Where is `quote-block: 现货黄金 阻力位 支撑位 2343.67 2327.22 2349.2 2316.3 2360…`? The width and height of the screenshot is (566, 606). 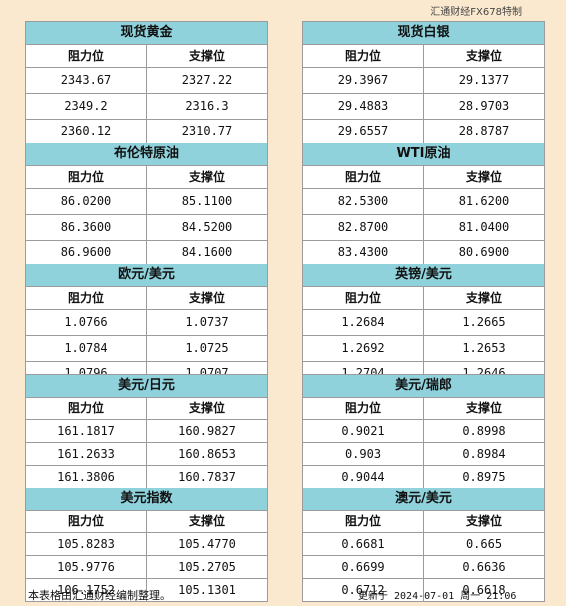
quote-block: 现货黄金 阻力位 支撑位 2343.67 2327.22 2349.2 2316.3 2360… is located at coordinates (146, 82).